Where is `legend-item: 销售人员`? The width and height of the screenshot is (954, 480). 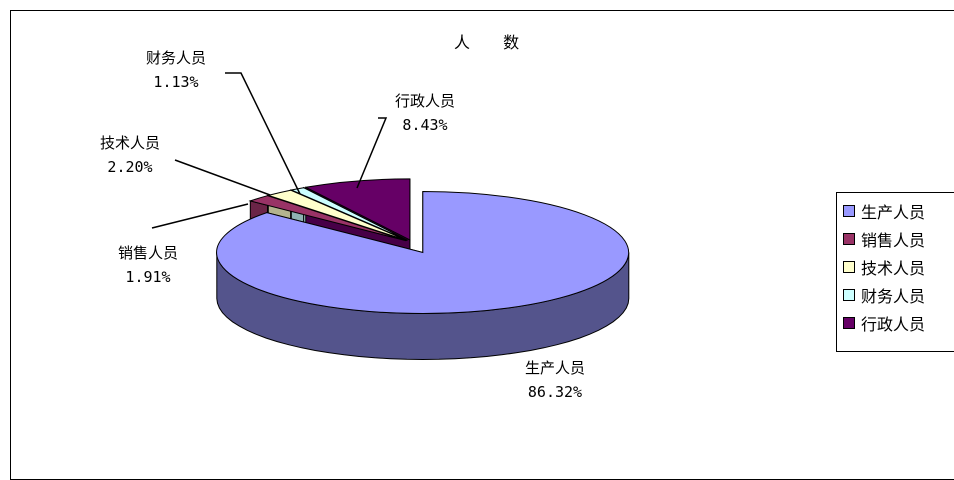 legend-item: 销售人员 is located at coordinates (898, 239).